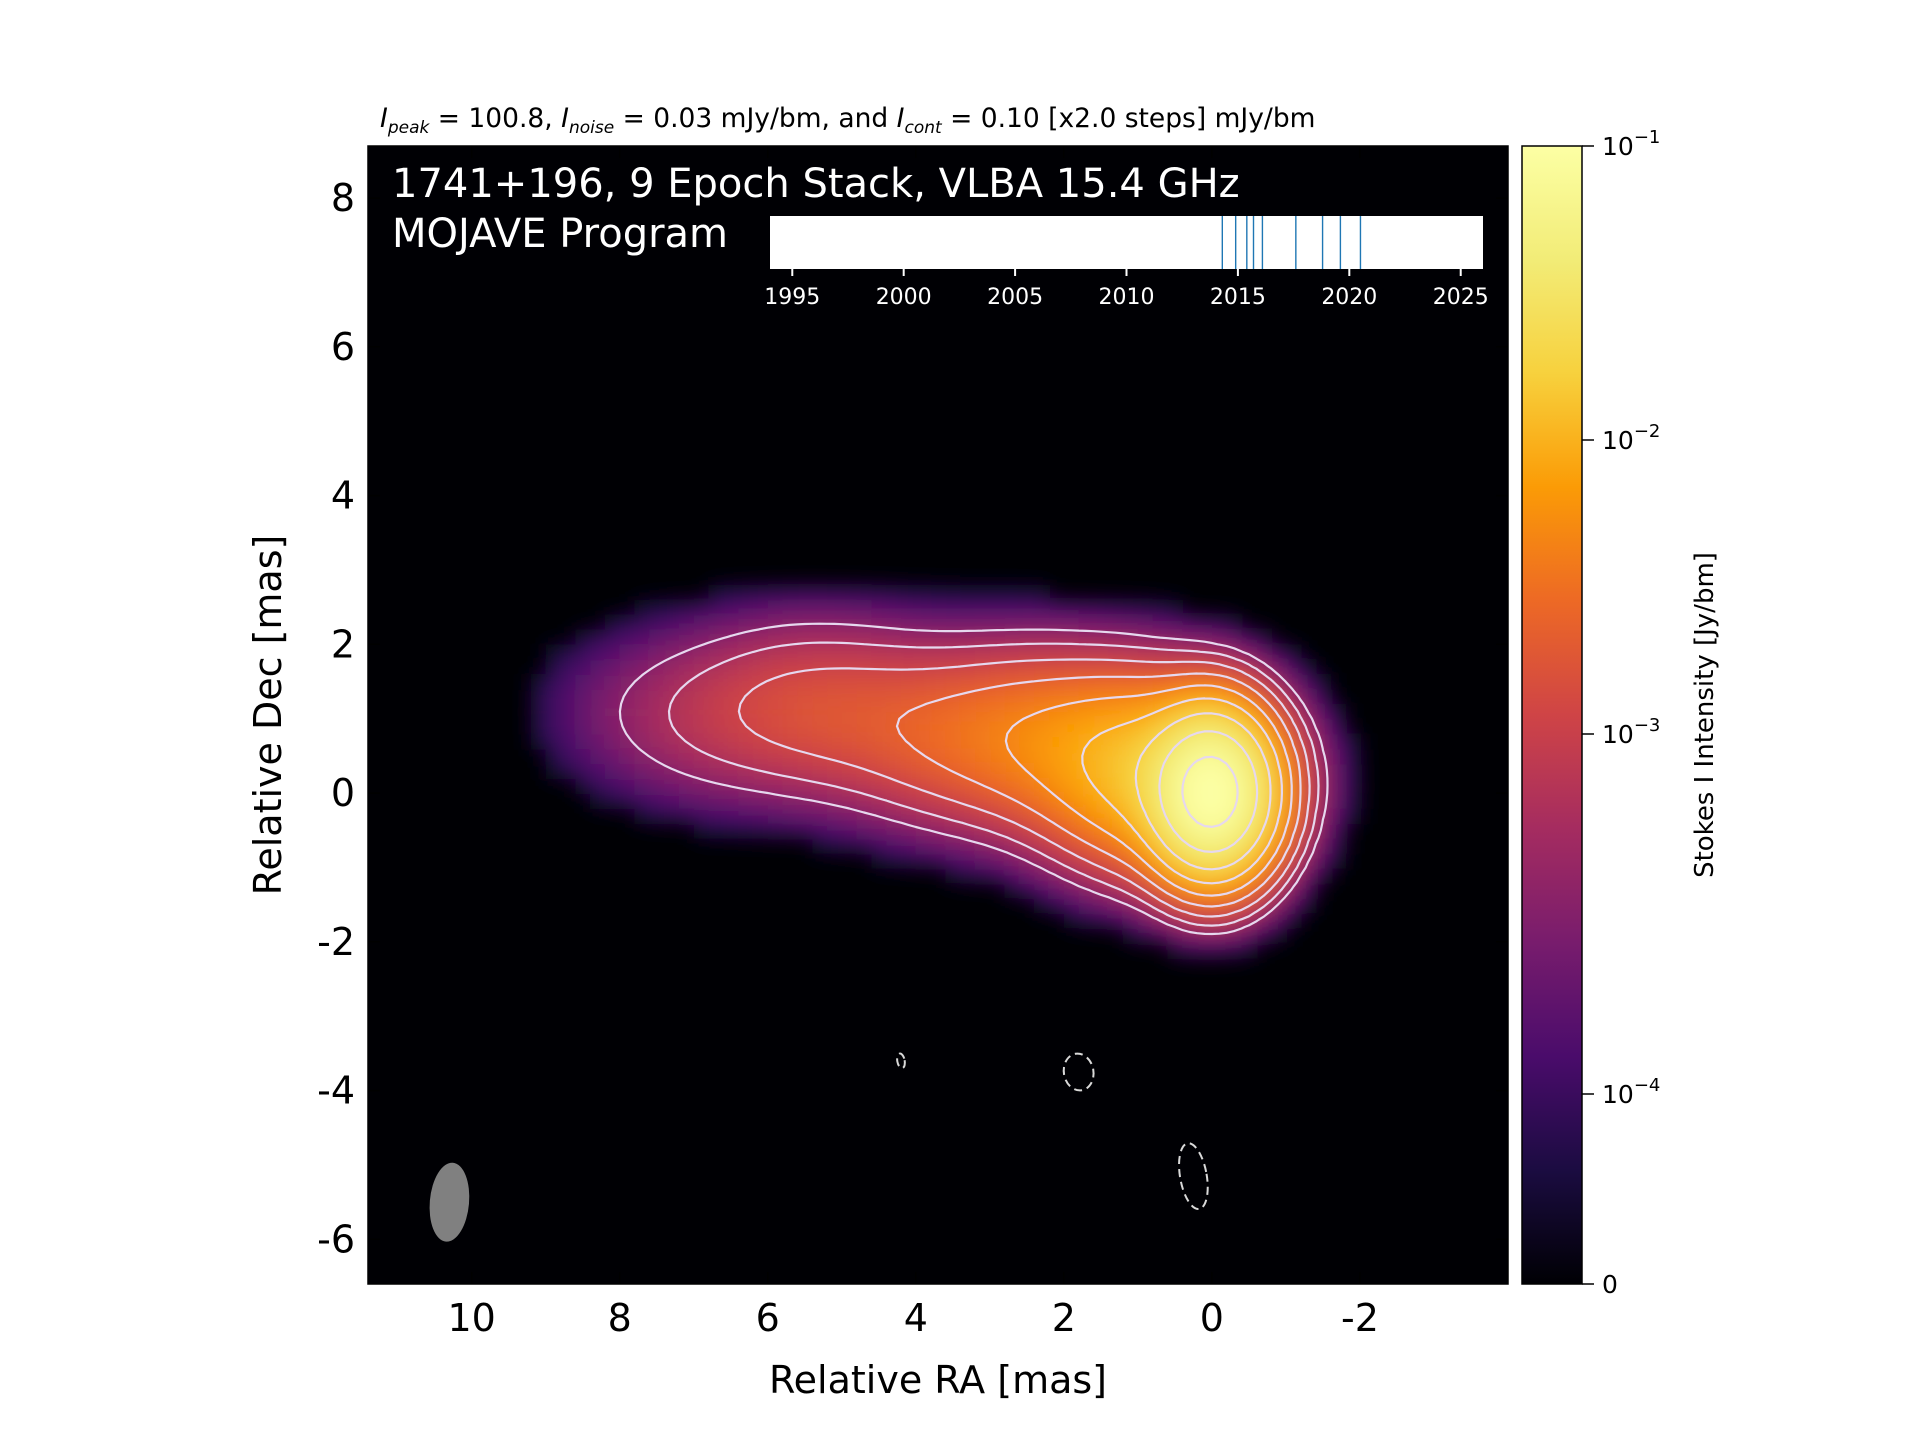 The height and width of the screenshot is (1444, 1920). What do you see at coordinates (1193, 1176) in the screenshot?
I see `negative-contour` at bounding box center [1193, 1176].